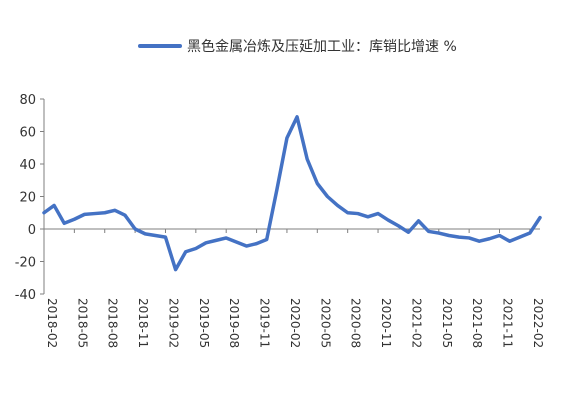 This screenshot has height=404, width=587. I want to click on x-tick-label: 2019-11, so click(265, 323).